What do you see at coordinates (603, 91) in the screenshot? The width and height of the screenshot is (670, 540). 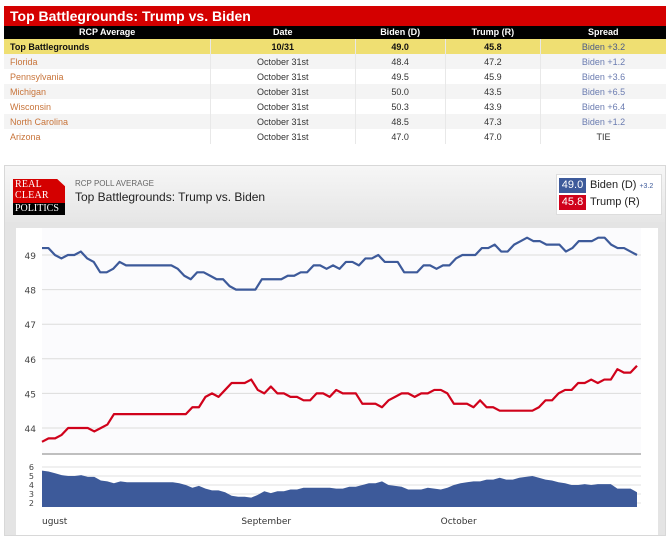 I see `row-spread: Biden +6.5` at bounding box center [603, 91].